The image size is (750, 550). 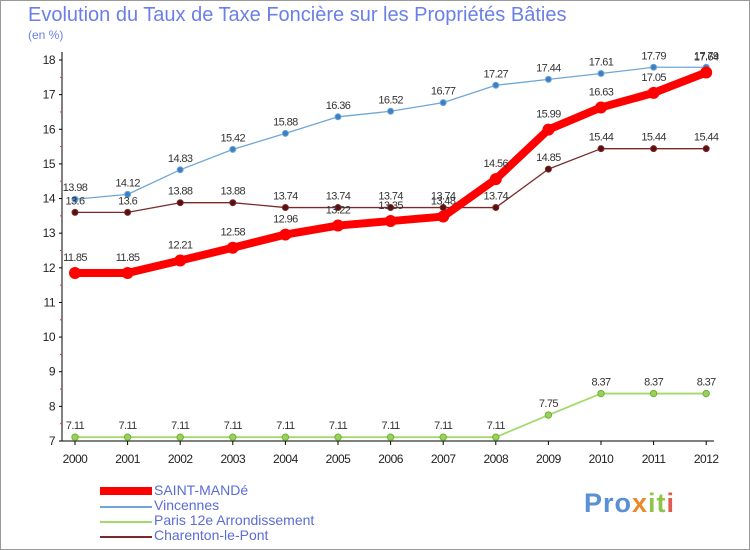 What do you see at coordinates (49, 199) in the screenshot?
I see `y-tick-label: 14` at bounding box center [49, 199].